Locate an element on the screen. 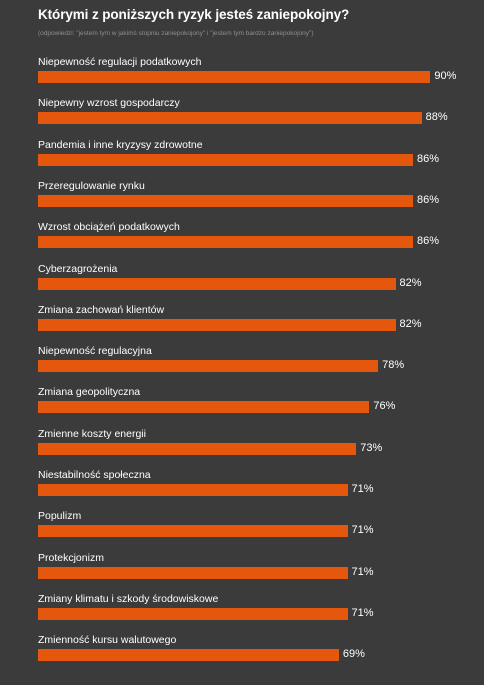  category-label: Niepewność regulacji podatkowych is located at coordinates (120, 62).